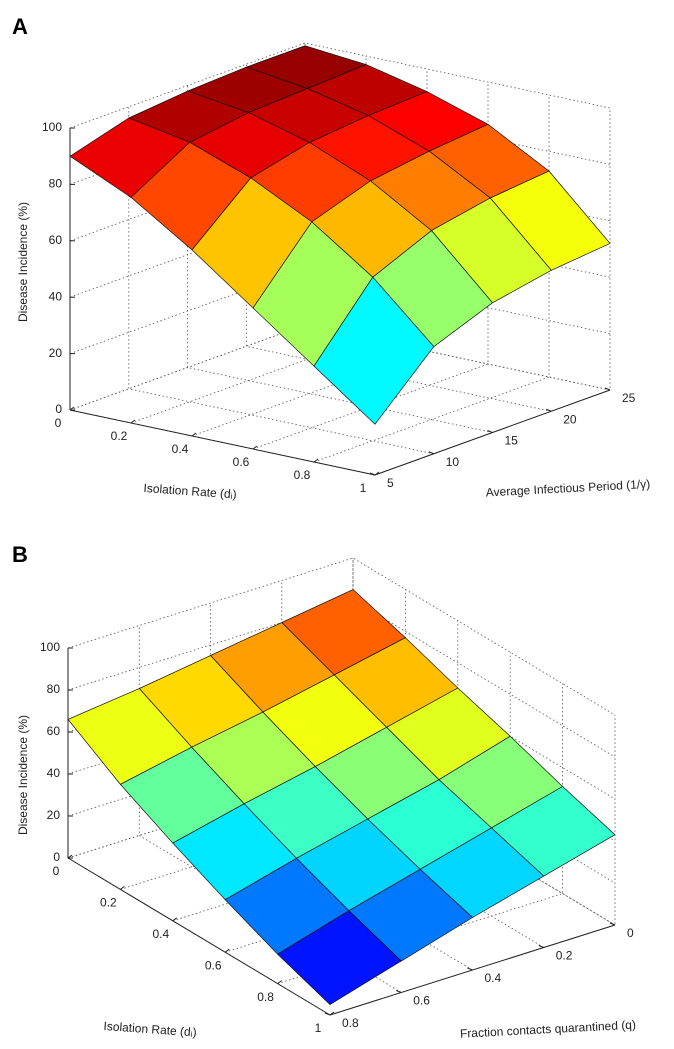 This screenshot has width=674, height=1049. What do you see at coordinates (630, 933) in the screenshot?
I see `y-tick-label: 0` at bounding box center [630, 933].